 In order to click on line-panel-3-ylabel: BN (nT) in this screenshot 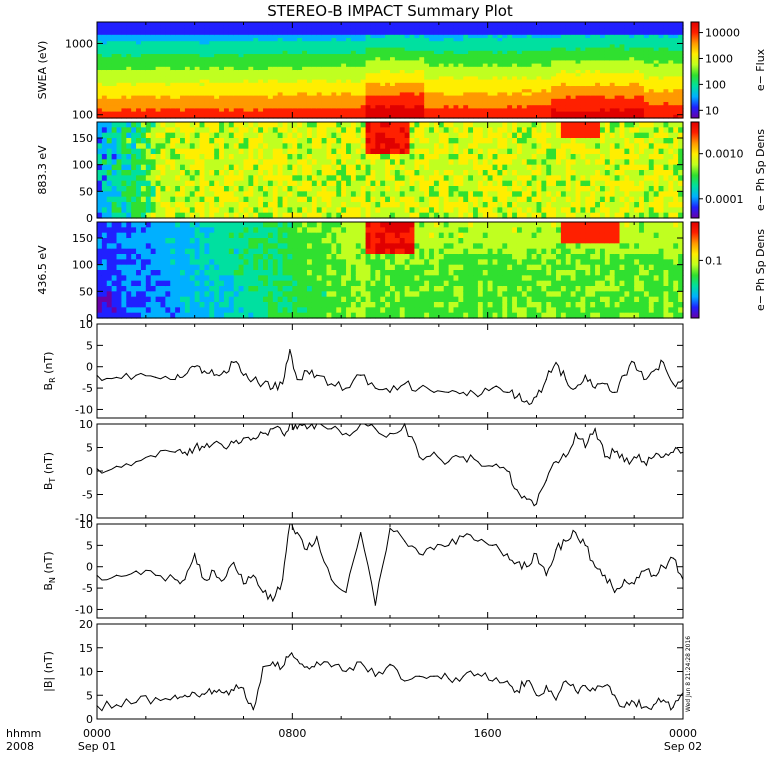, I will do `click(49, 570)`.